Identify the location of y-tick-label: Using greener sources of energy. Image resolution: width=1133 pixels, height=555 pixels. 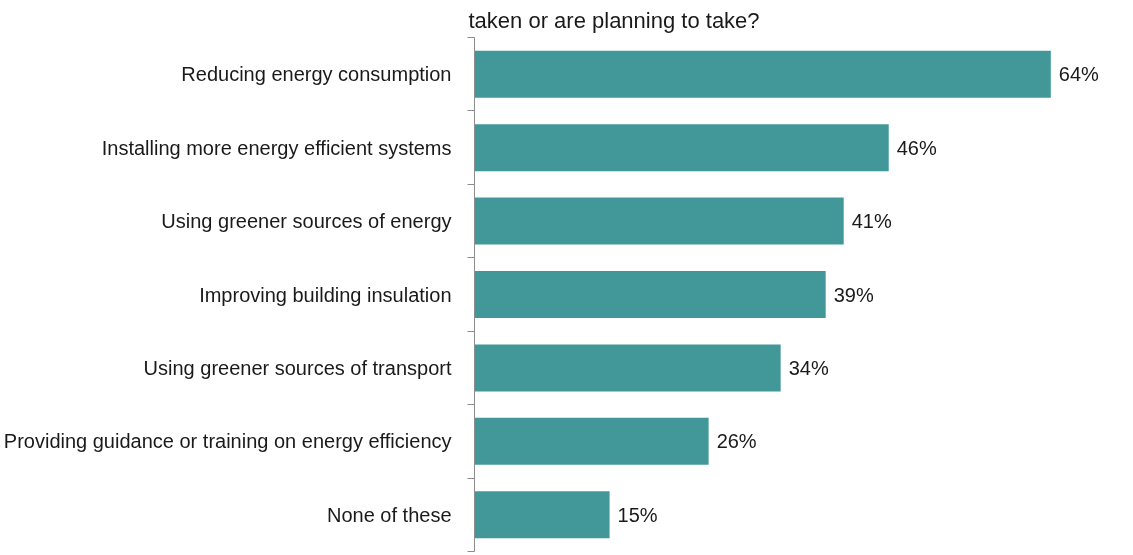
(306, 221).